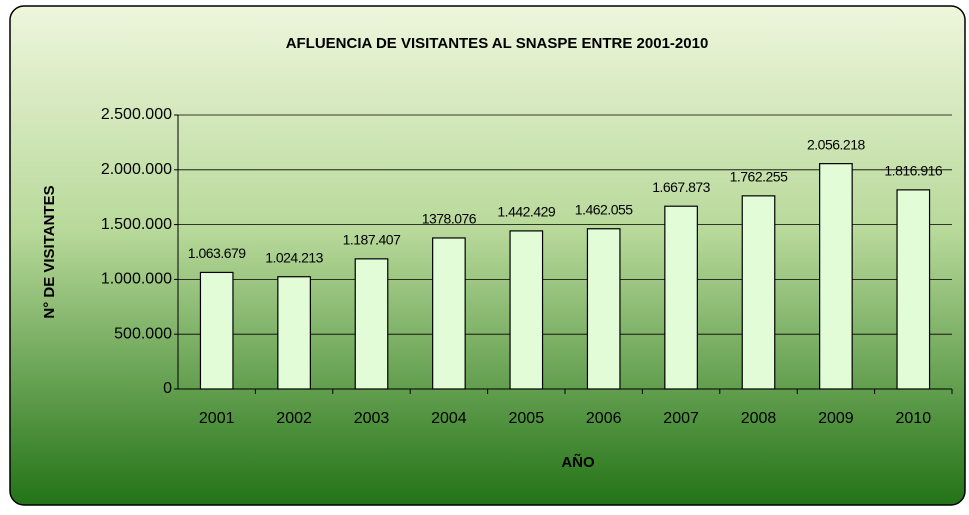 This screenshot has height=515, width=969. I want to click on x-tick-label: 2006, so click(604, 418).